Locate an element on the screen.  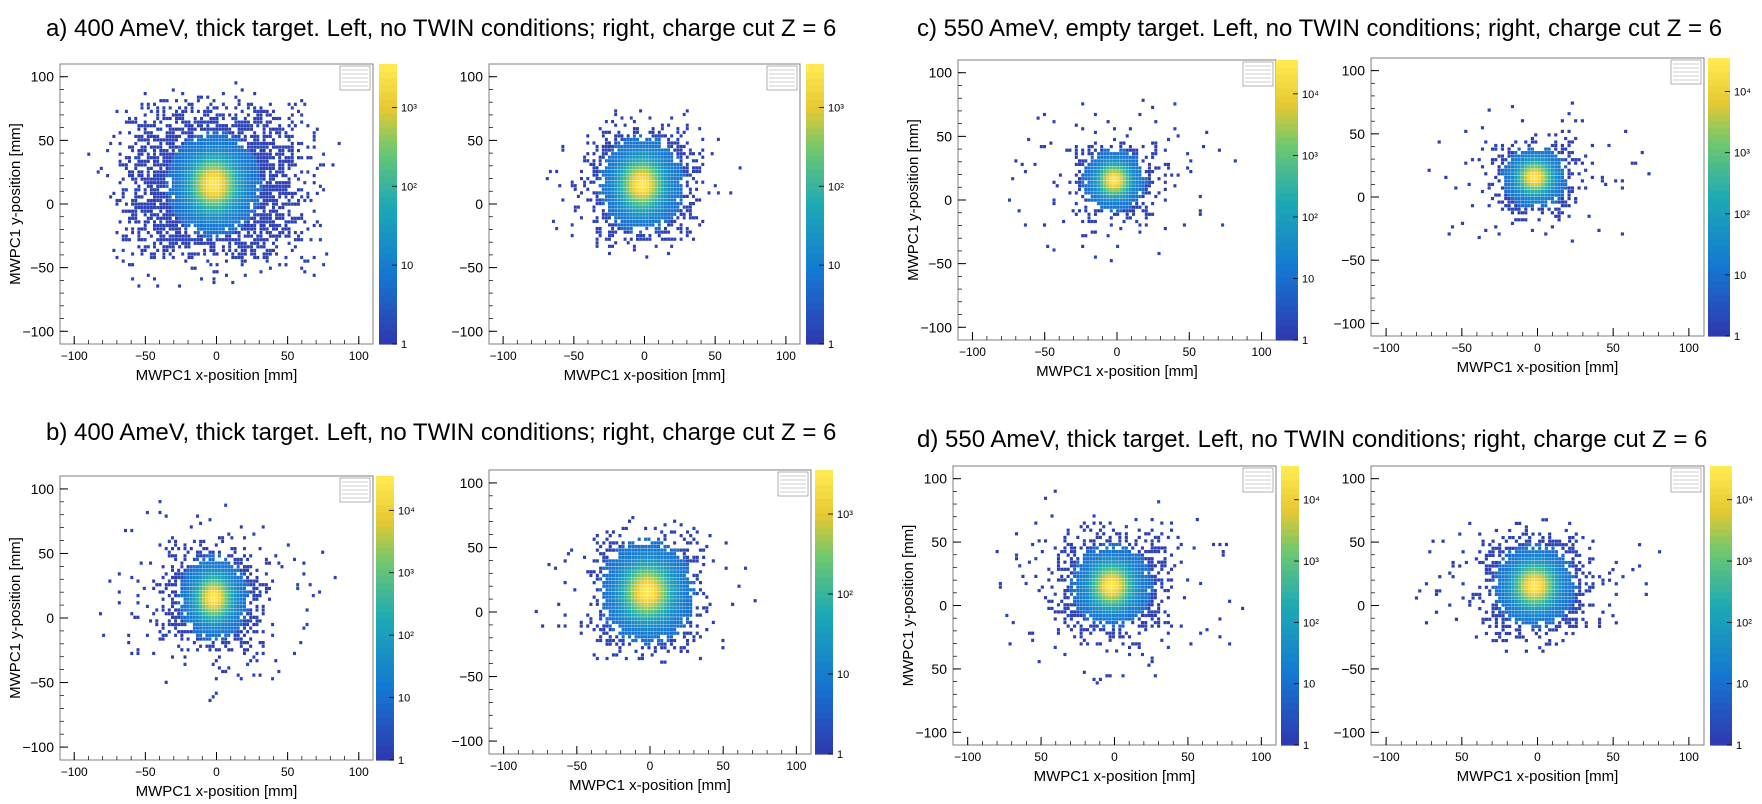
colorbar-label: 10 is located at coordinates (1308, 279).